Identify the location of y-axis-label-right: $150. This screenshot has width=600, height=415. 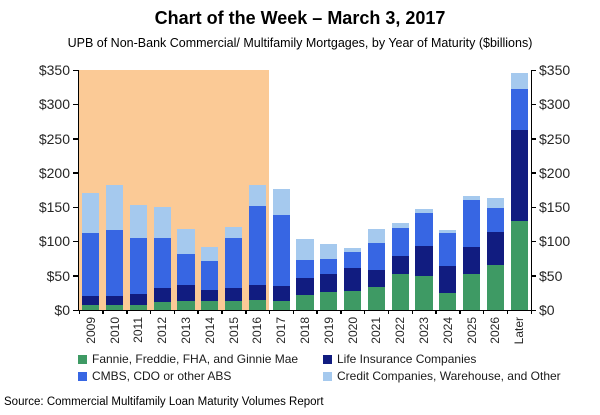
(555, 207).